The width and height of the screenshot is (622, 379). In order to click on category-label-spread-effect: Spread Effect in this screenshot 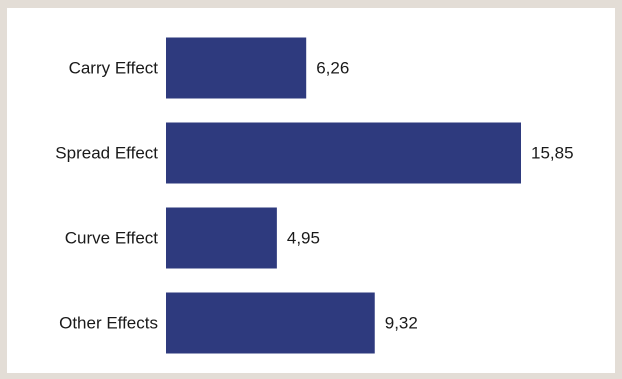, I will do `click(106, 153)`.